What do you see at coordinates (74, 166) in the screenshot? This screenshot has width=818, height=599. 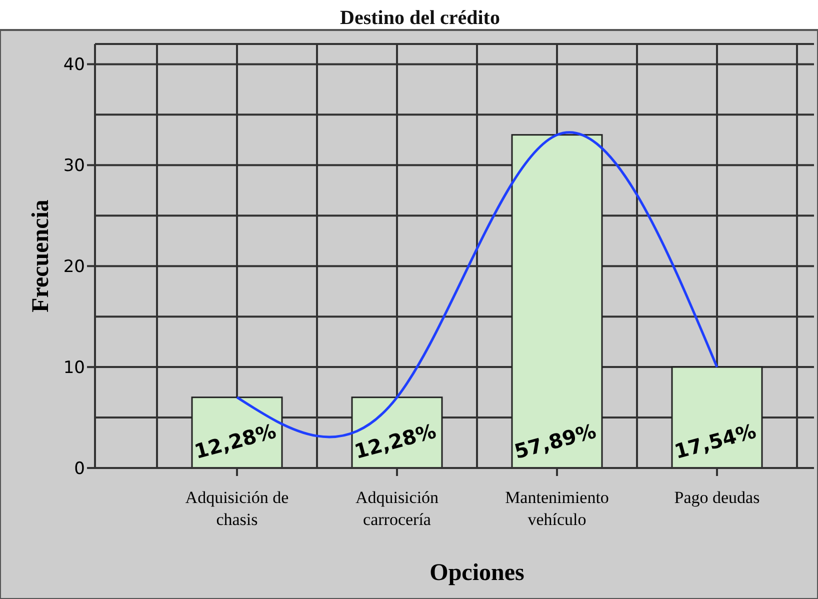 I see `y-tick-label: 30` at bounding box center [74, 166].